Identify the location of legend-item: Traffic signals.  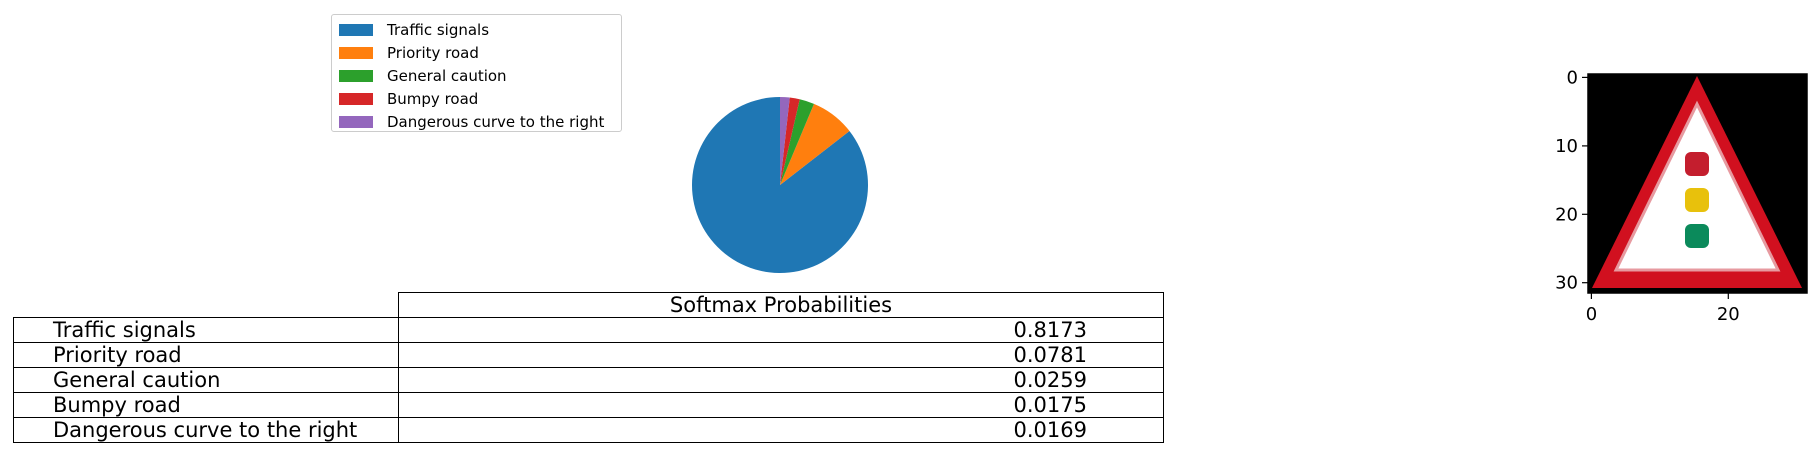
(414, 30).